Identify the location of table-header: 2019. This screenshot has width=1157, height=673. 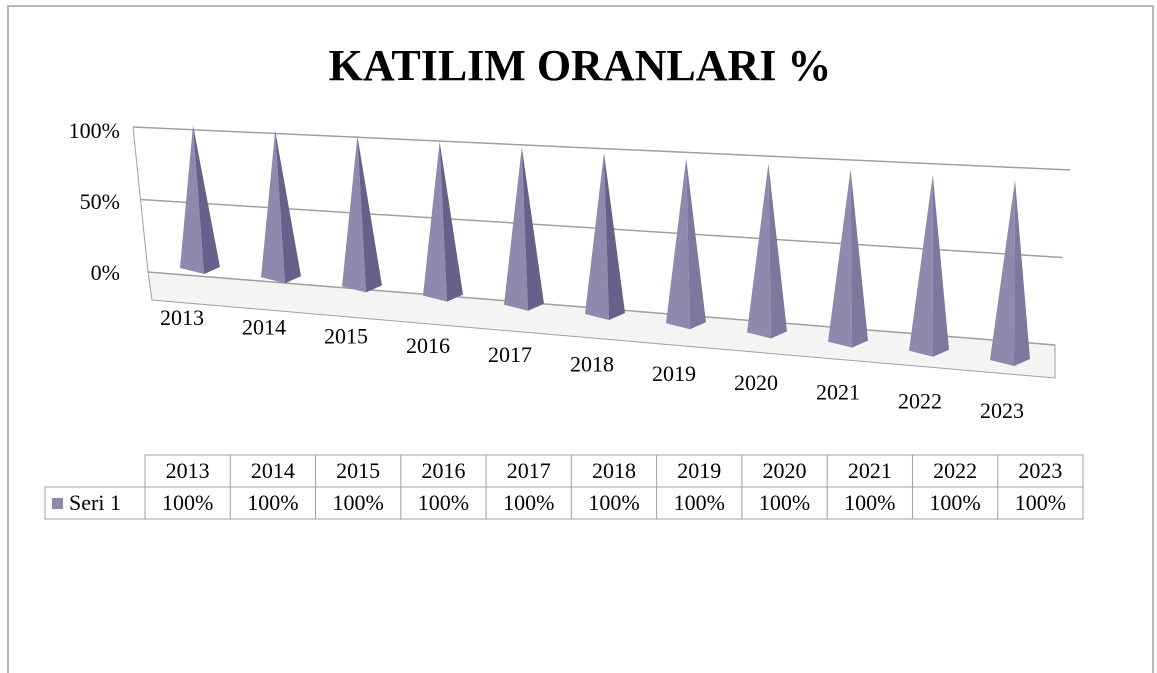
(699, 470).